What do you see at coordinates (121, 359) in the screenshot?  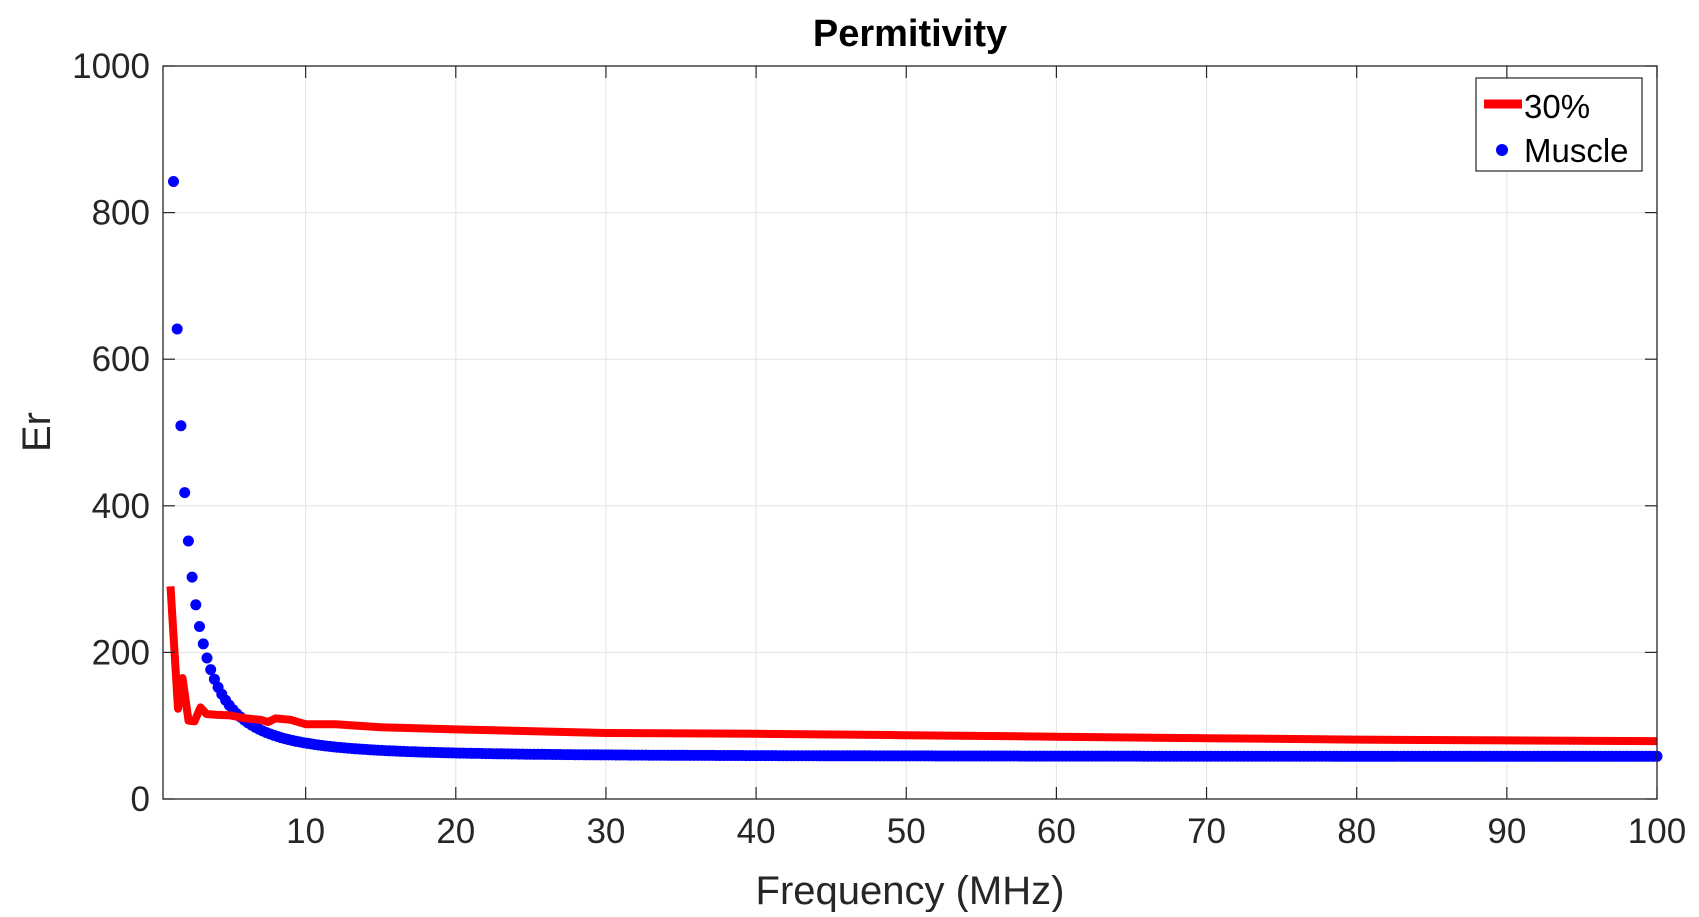 I see `y-tick-label: 600` at bounding box center [121, 359].